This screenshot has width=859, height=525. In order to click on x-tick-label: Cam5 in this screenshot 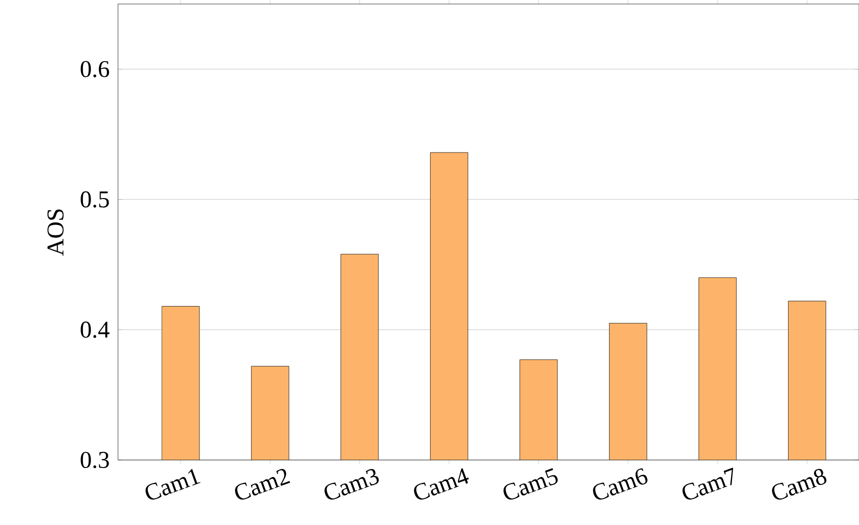, I will do `click(531, 484)`.